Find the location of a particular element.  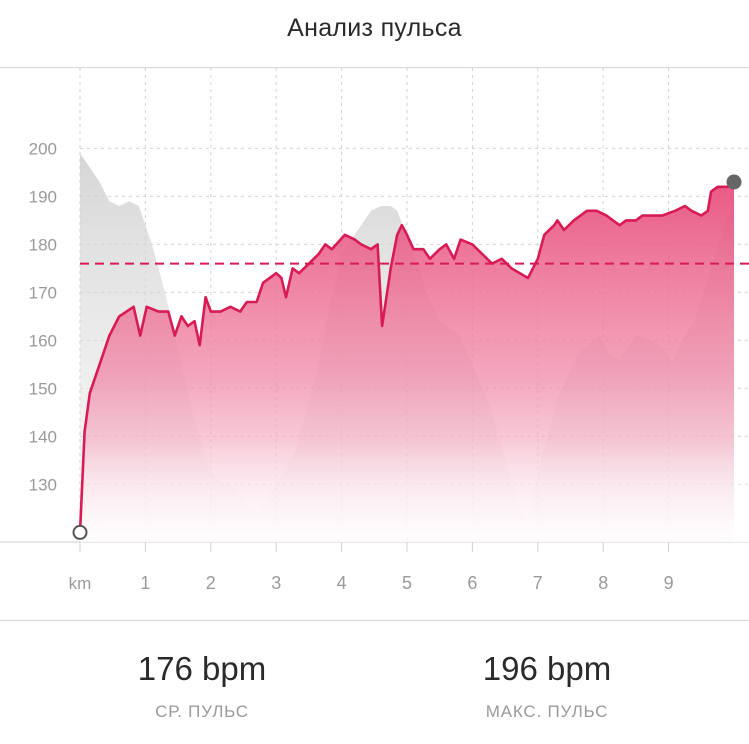

y-tick-label: 180 is located at coordinates (43, 244).